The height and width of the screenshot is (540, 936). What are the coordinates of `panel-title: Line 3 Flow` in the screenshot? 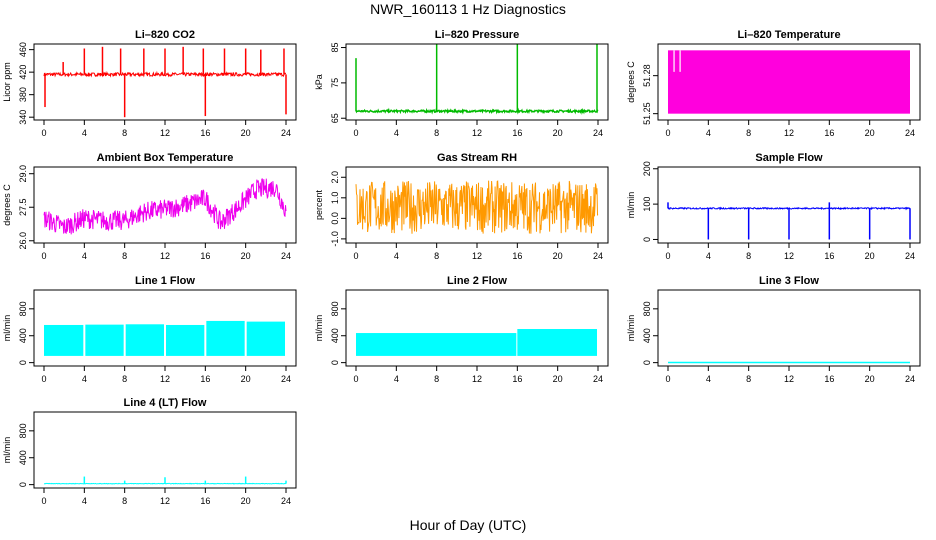 It's located at (789, 281).